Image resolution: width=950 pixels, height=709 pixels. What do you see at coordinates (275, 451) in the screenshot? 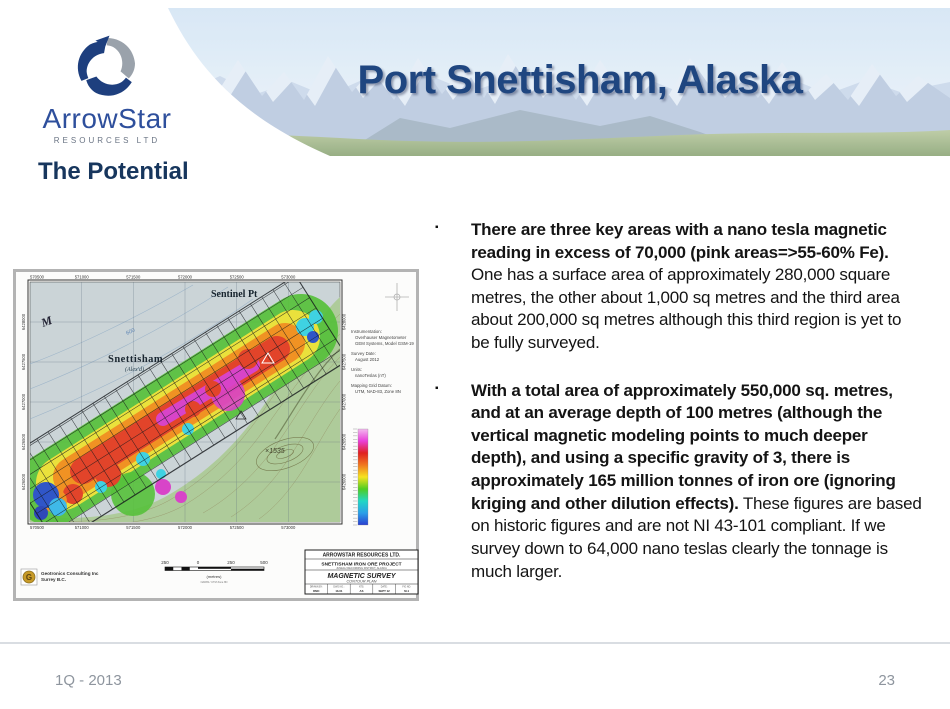
I see `map-label-peak: ×1535` at bounding box center [275, 451].